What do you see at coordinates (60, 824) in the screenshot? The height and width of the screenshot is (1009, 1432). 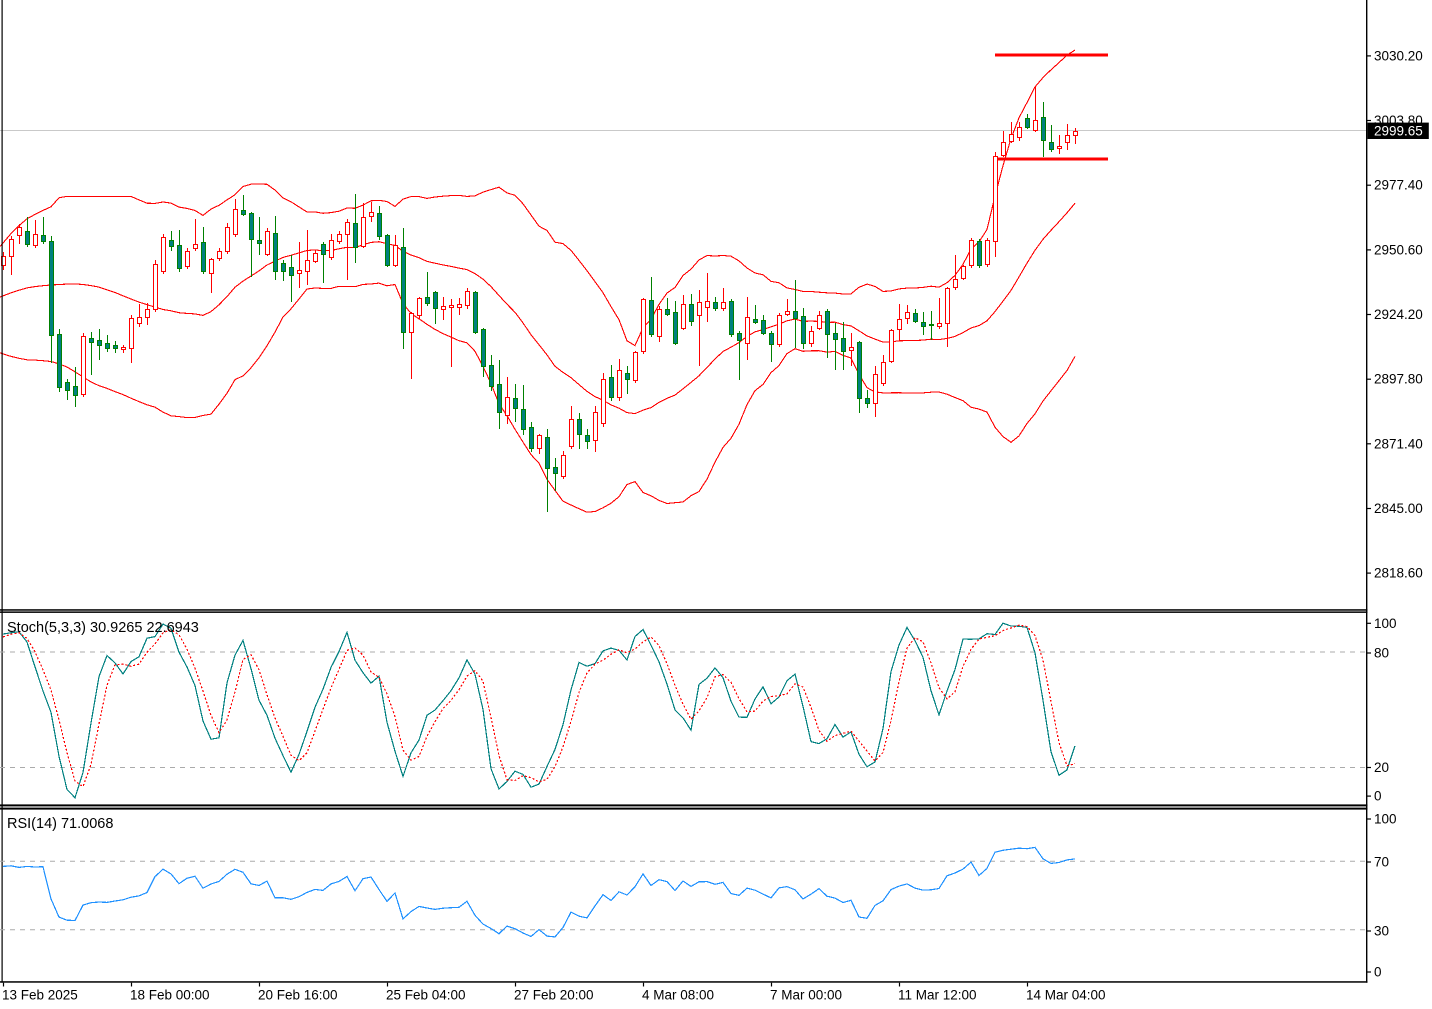 I see `svg-text: RSI(14) 71.0068` at bounding box center [60, 824].